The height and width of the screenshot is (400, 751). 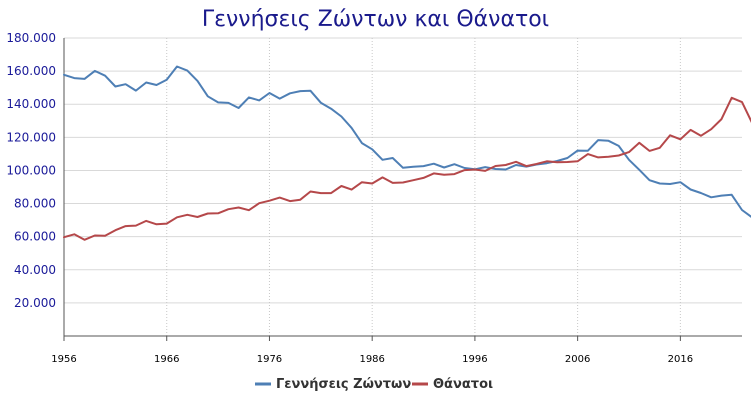 I want to click on legend: Γεννήσεις Ζώντων Θάνατοι, so click(x=374, y=384).